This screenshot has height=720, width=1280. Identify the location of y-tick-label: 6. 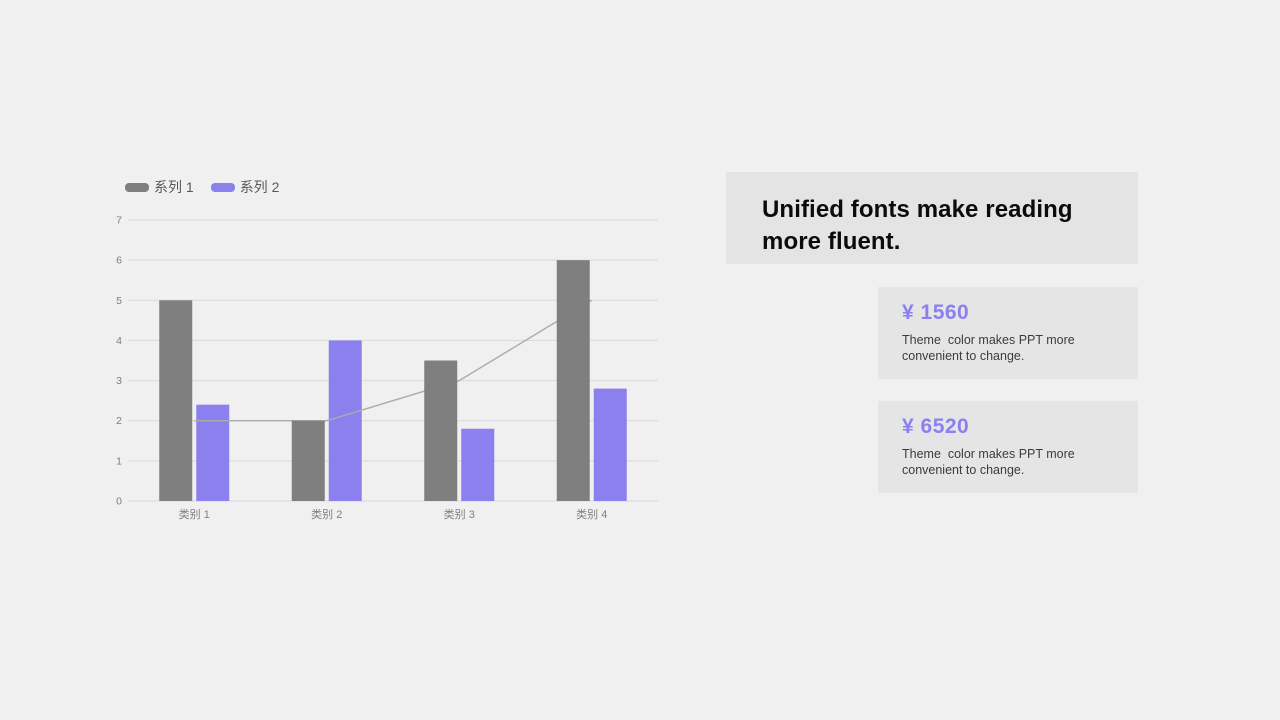
(119, 261).